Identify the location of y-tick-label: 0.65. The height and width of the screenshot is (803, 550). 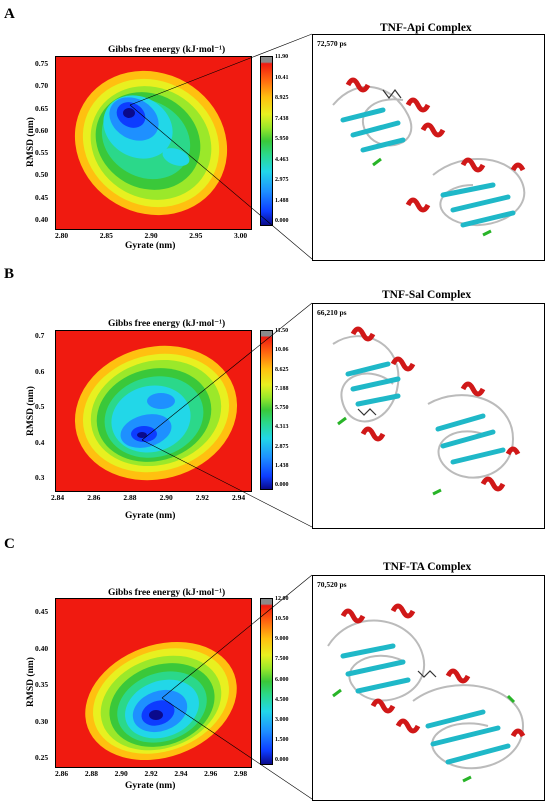
(42, 108).